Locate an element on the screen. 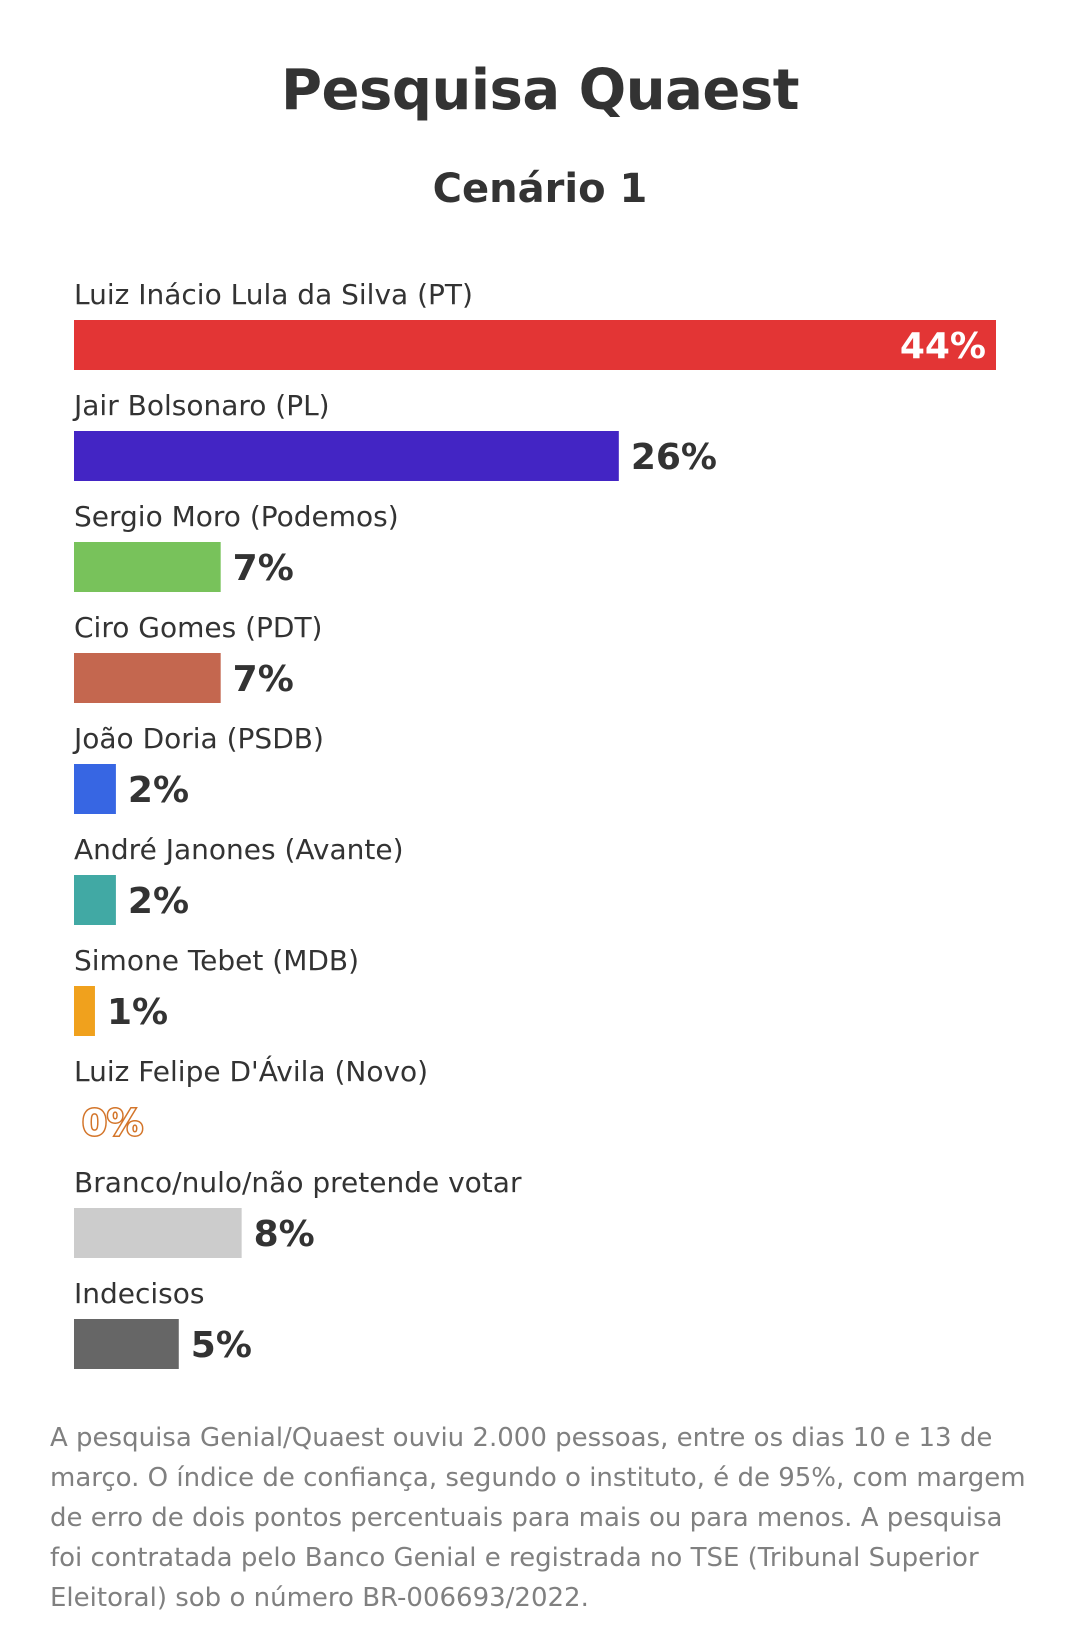 The height and width of the screenshot is (1637, 1080). value-label: 26% is located at coordinates (674, 457).